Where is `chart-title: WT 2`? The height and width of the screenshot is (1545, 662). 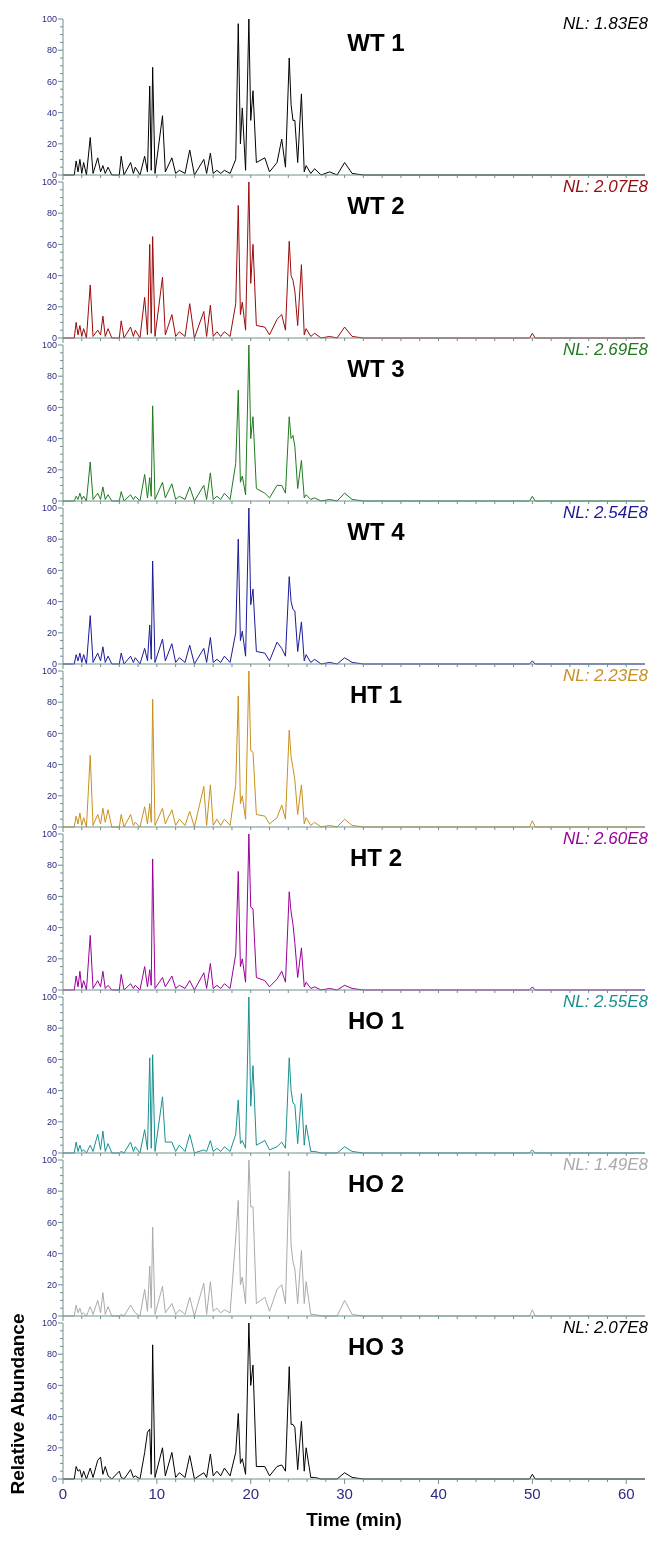 chart-title: WT 2 is located at coordinates (376, 205).